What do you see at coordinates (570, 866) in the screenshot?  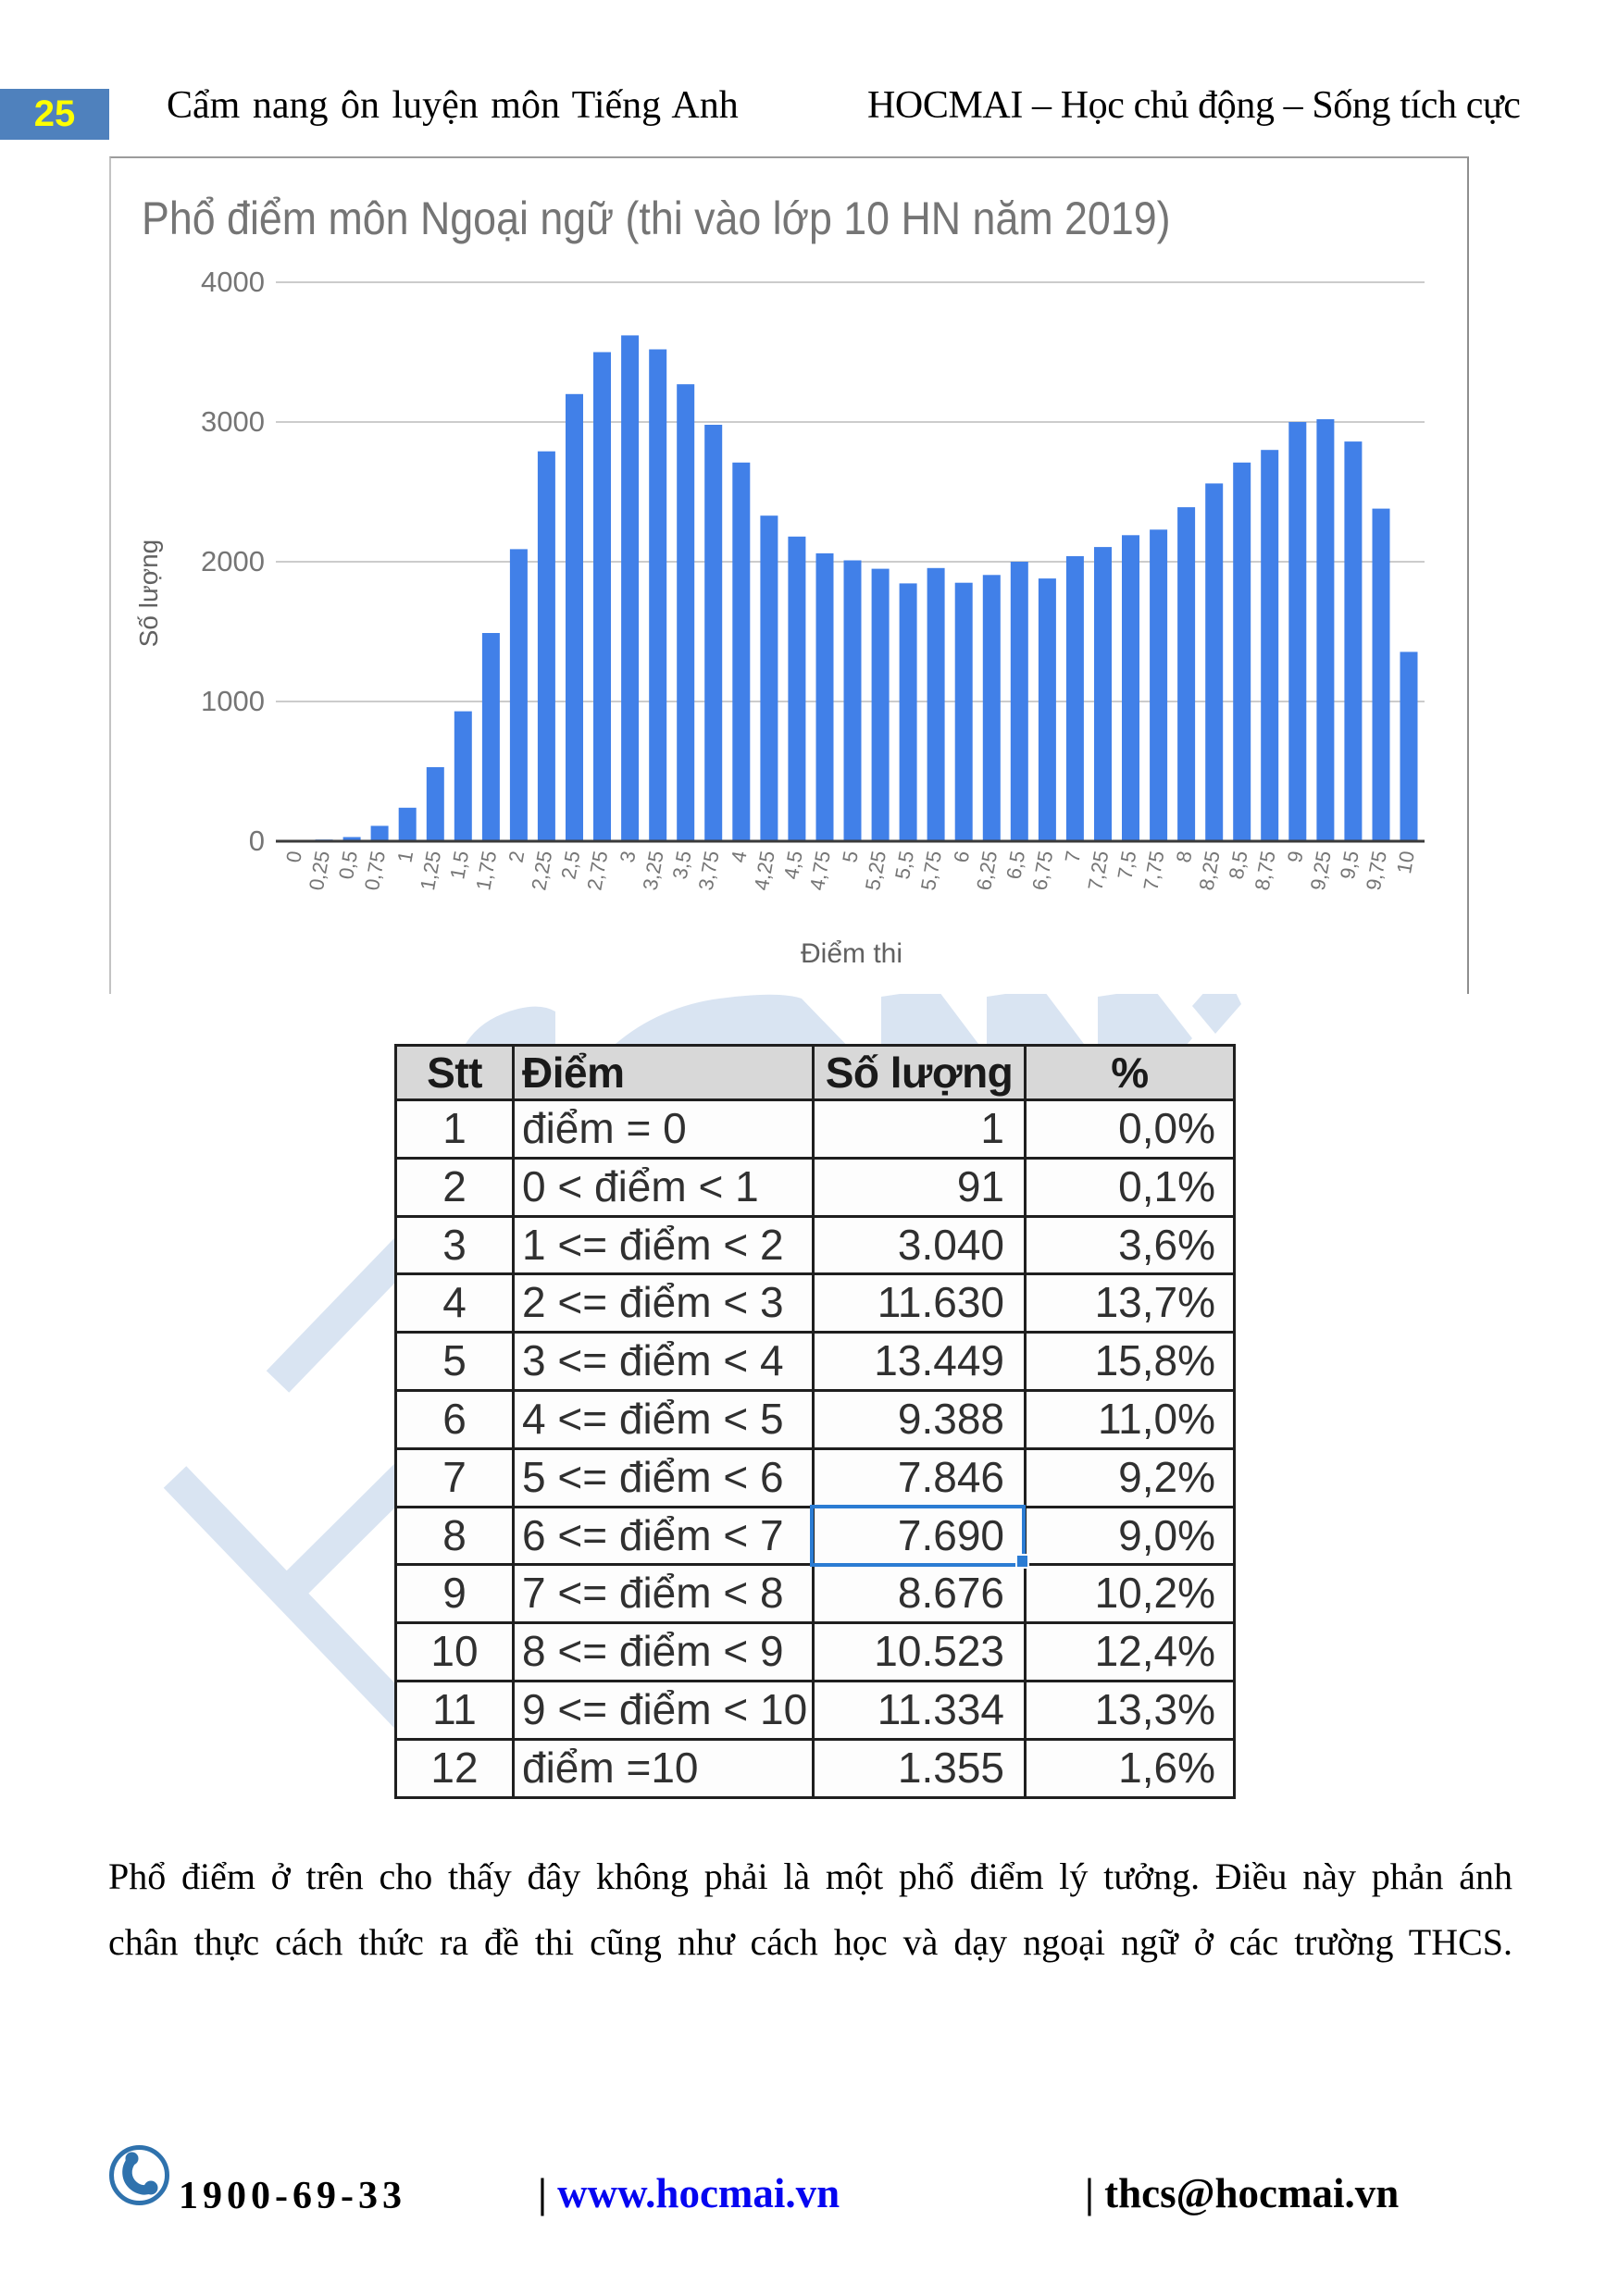 I see `svg-text: 2,5` at bounding box center [570, 866].